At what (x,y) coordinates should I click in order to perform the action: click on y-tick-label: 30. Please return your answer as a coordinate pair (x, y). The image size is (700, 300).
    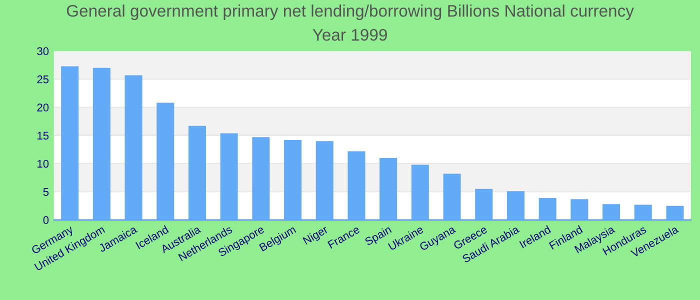
    Looking at the image, I should click on (43, 51).